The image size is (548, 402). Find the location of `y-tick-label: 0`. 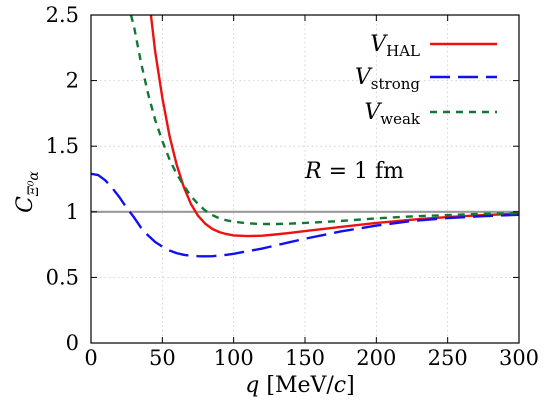

y-tick-label: 0 is located at coordinates (72, 343).